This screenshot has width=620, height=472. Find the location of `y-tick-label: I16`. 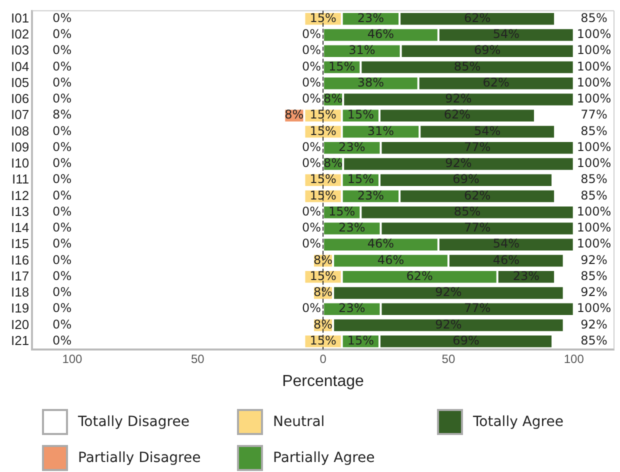

y-tick-label: I16 is located at coordinates (20, 260).